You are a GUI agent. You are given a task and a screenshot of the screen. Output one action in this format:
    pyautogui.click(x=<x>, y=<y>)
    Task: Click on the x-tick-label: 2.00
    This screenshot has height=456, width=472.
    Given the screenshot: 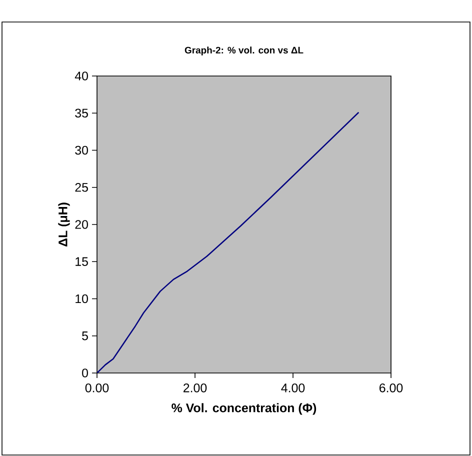 What is the action you would take?
    pyautogui.click(x=195, y=388)
    